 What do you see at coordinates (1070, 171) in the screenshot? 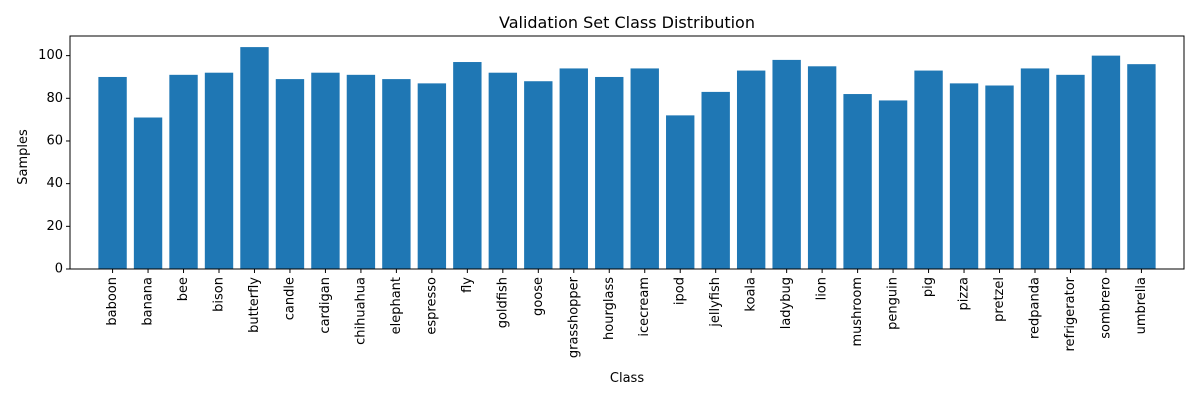
I see `bar-refrigerator` at bounding box center [1070, 171].